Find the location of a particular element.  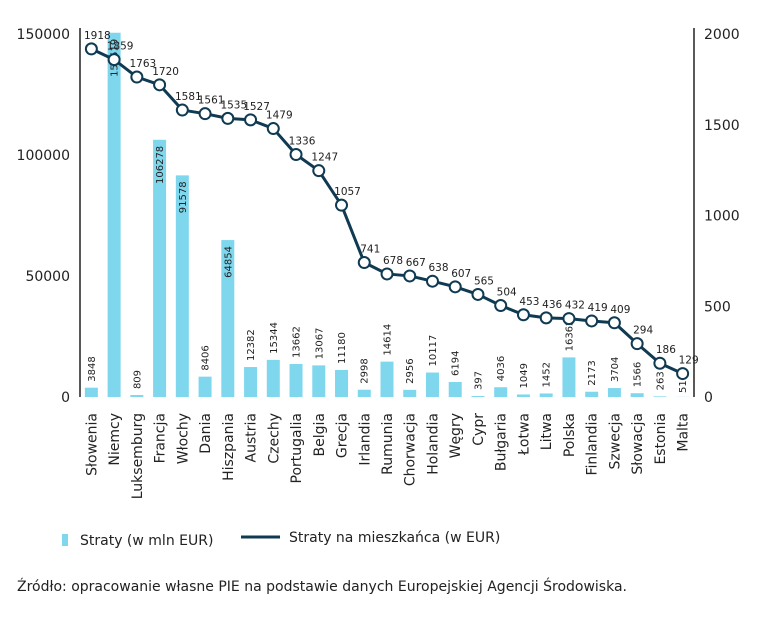

category-label: Holandia is located at coordinates (433, 444).